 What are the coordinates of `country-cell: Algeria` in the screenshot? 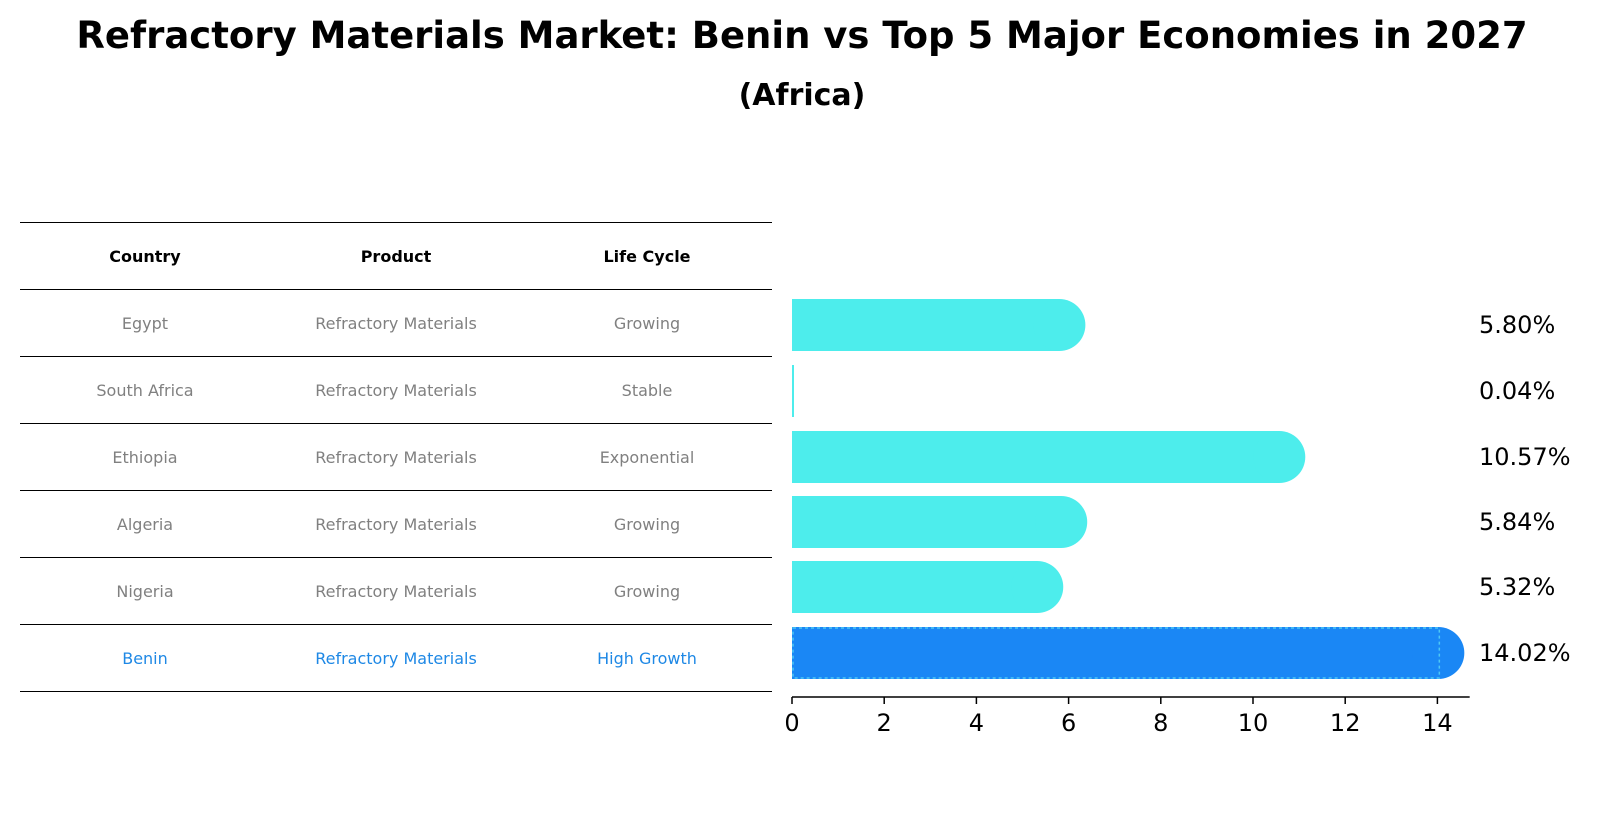 It's located at (145, 524).